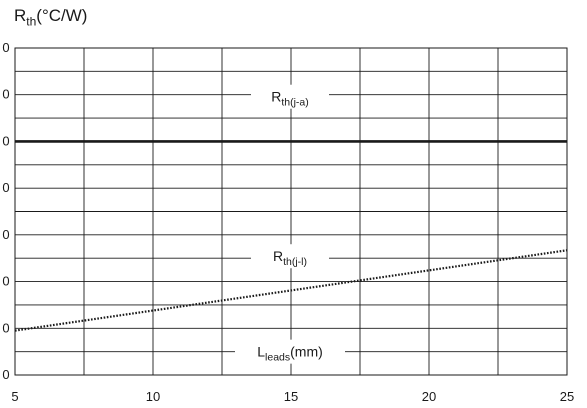  I want to click on x-axis-label-bg, so click(290, 351).